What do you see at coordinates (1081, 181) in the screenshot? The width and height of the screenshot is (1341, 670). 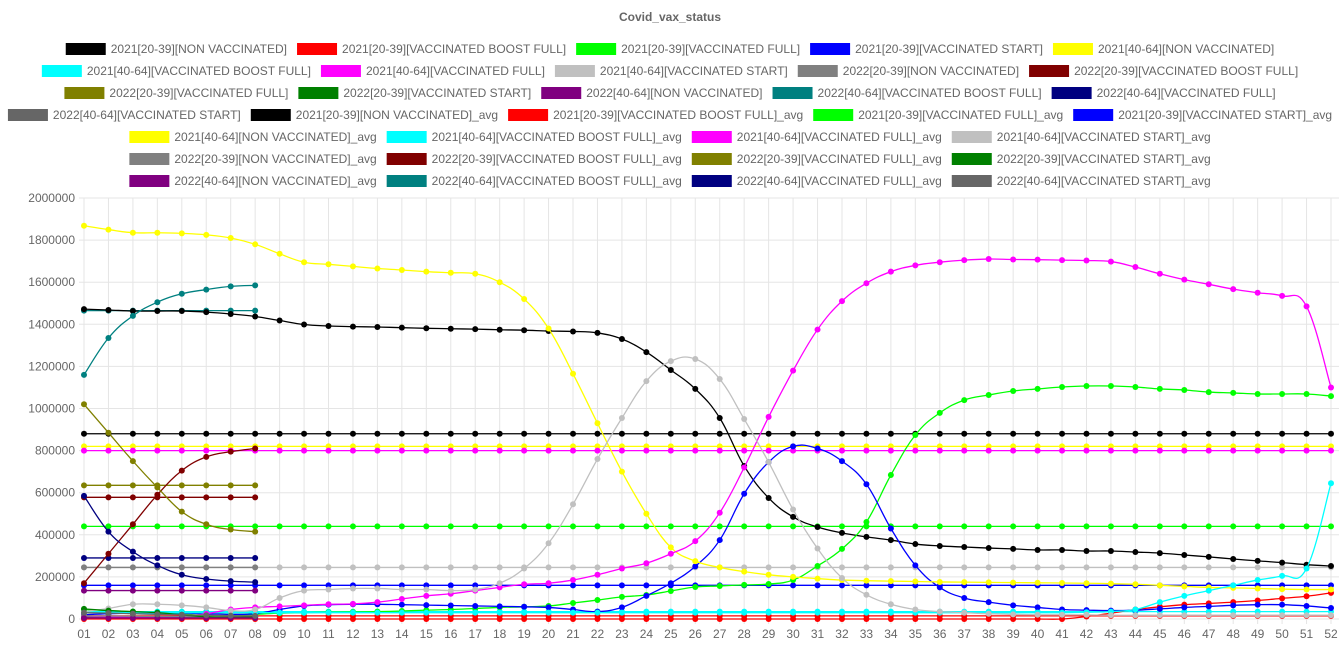 I see `legend-item: 2022[40-64][VACCINATED START]_avg` at bounding box center [1081, 181].